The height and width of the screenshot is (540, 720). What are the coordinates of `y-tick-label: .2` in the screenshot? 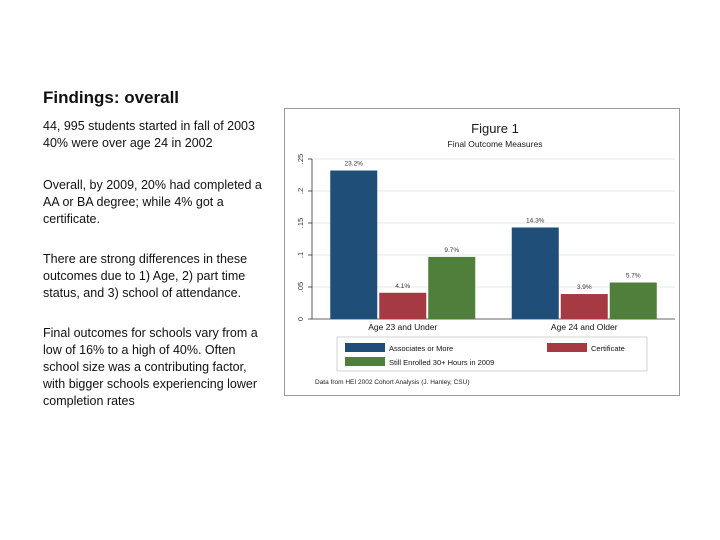 It's located at (300, 191).